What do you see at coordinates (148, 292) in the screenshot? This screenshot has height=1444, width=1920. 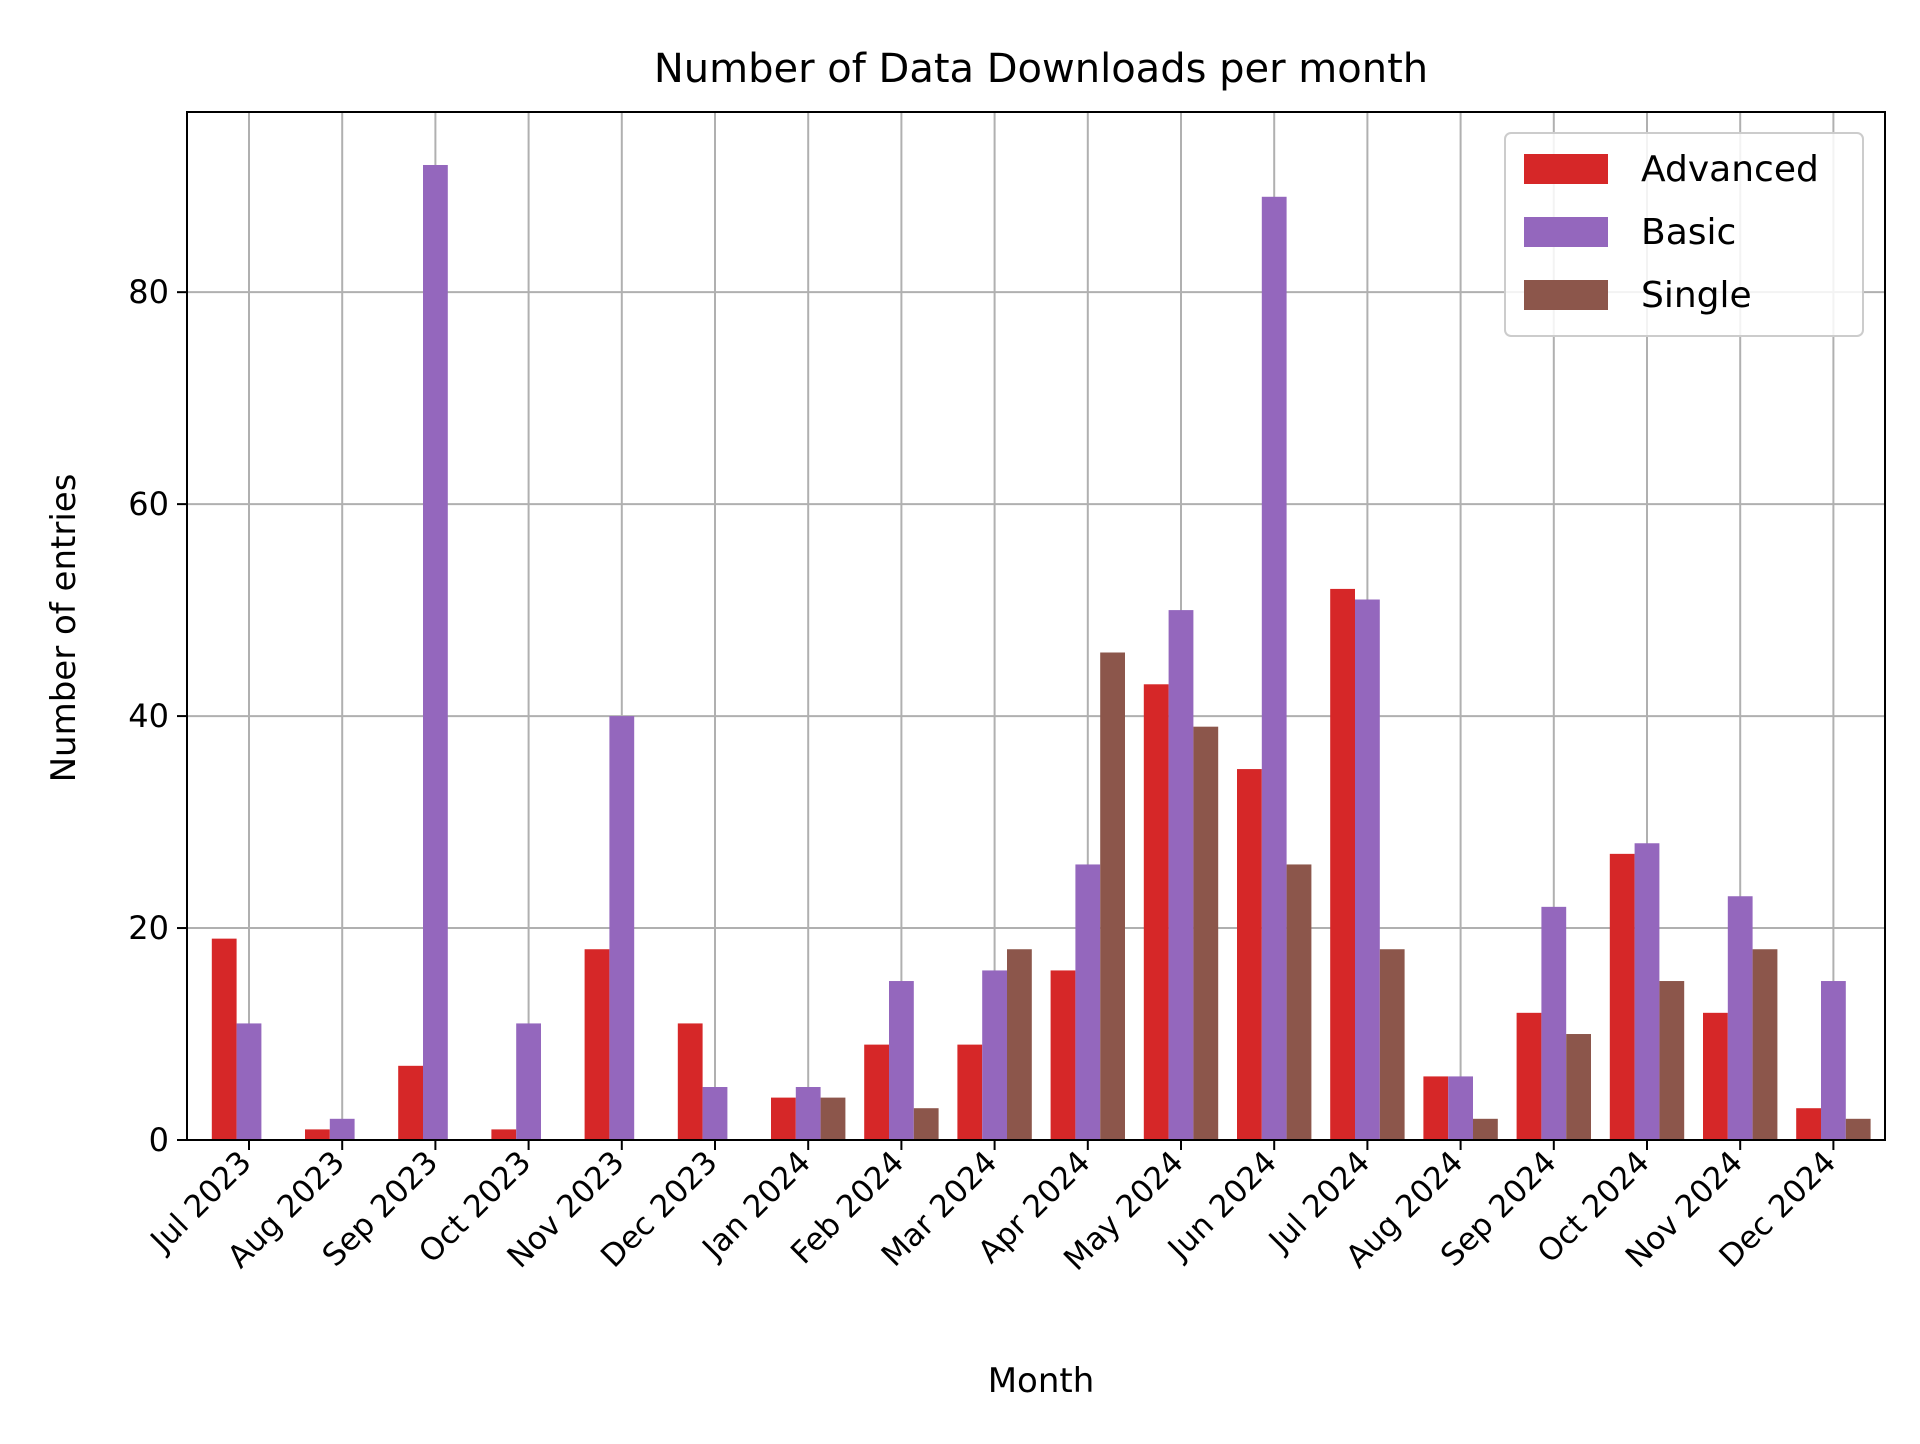 I see `y-tick-label: 80` at bounding box center [148, 292].